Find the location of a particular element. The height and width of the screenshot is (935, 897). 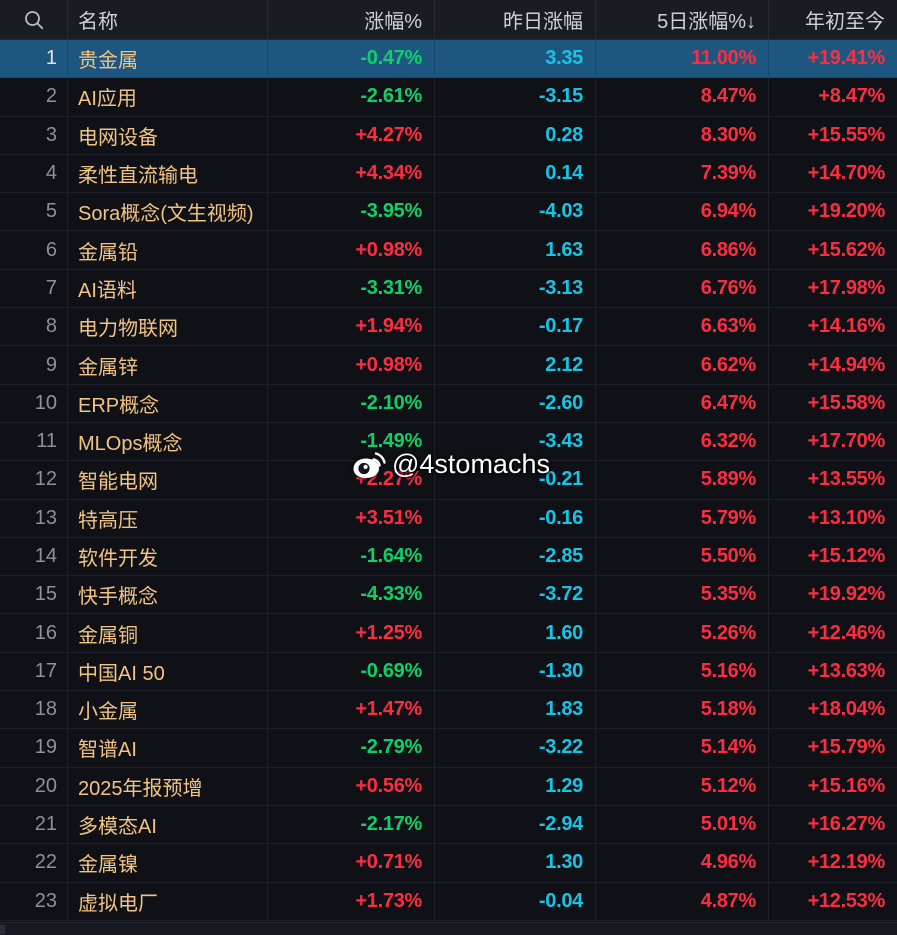

table-row: 2 AI应用 -2.61% -3.15 8.47% +8.47% is located at coordinates (448, 97).